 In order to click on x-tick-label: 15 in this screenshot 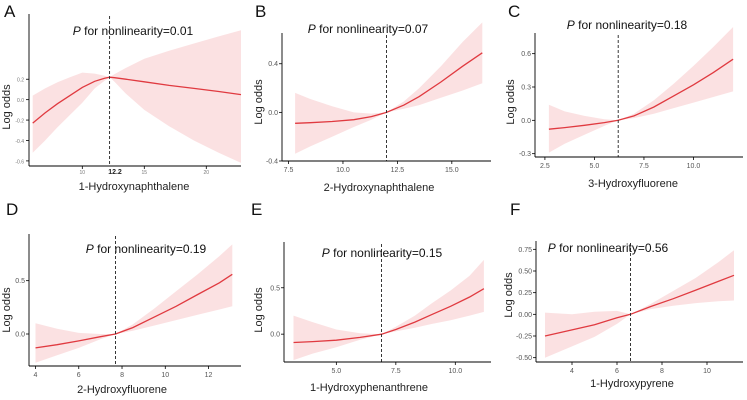, I will do `click(145, 173)`.